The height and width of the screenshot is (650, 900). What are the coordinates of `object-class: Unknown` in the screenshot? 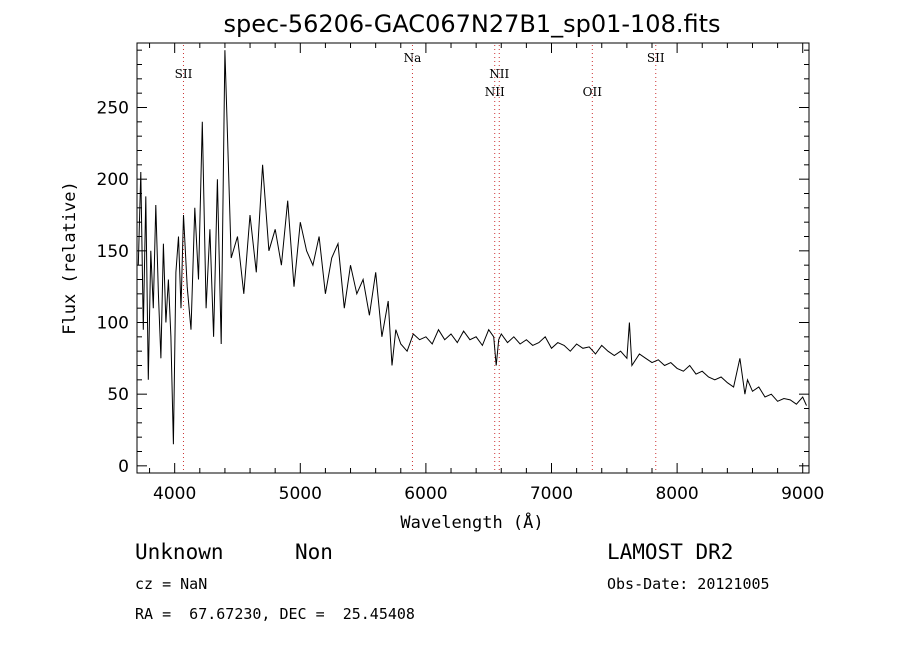 It's located at (179, 552).